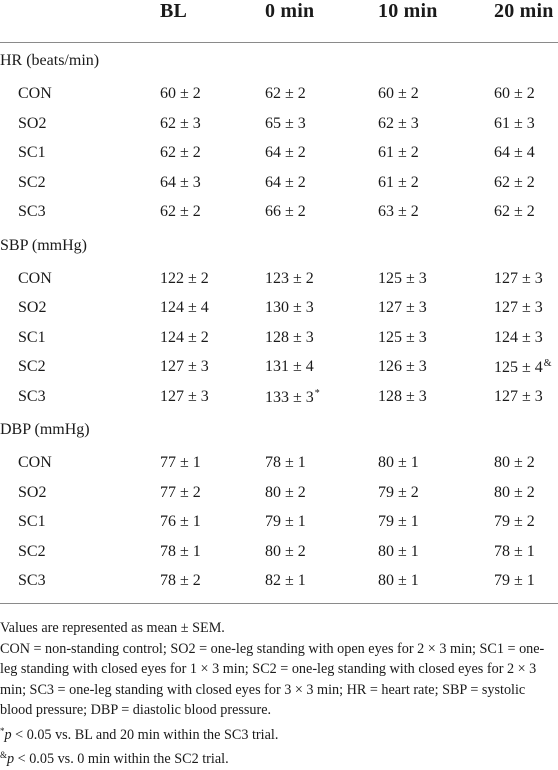 This screenshot has width=558, height=770. Describe the element at coordinates (398, 152) in the screenshot. I see `cell-value: 61 ± 2` at that location.